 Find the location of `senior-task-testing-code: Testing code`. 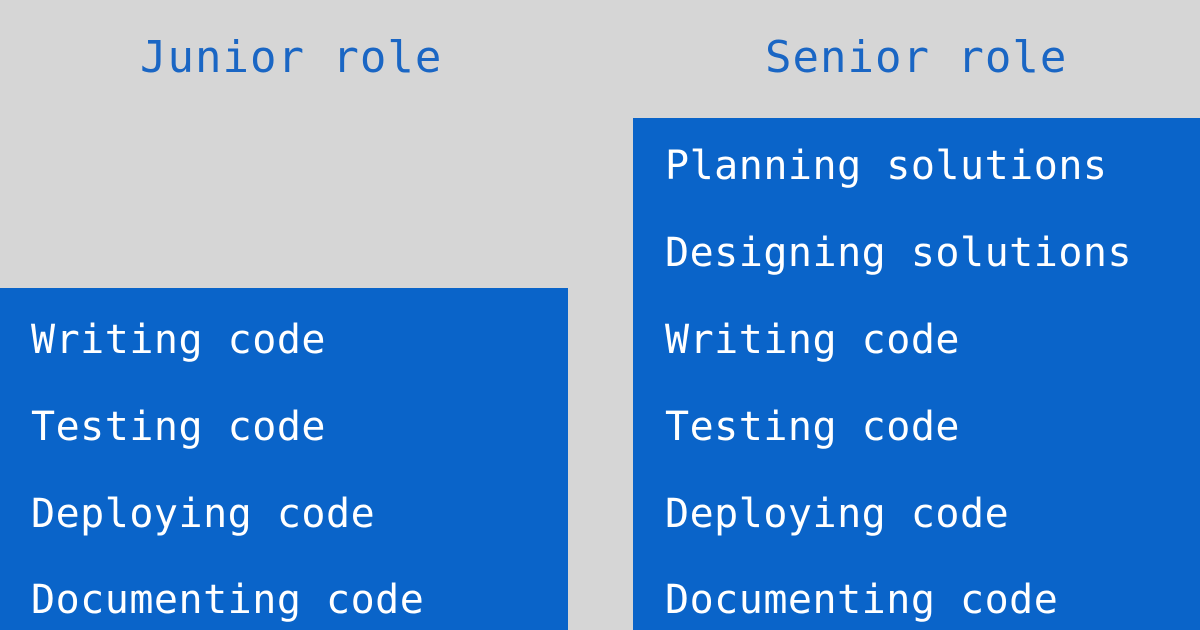

senior-task-testing-code: Testing code is located at coordinates (812, 427).